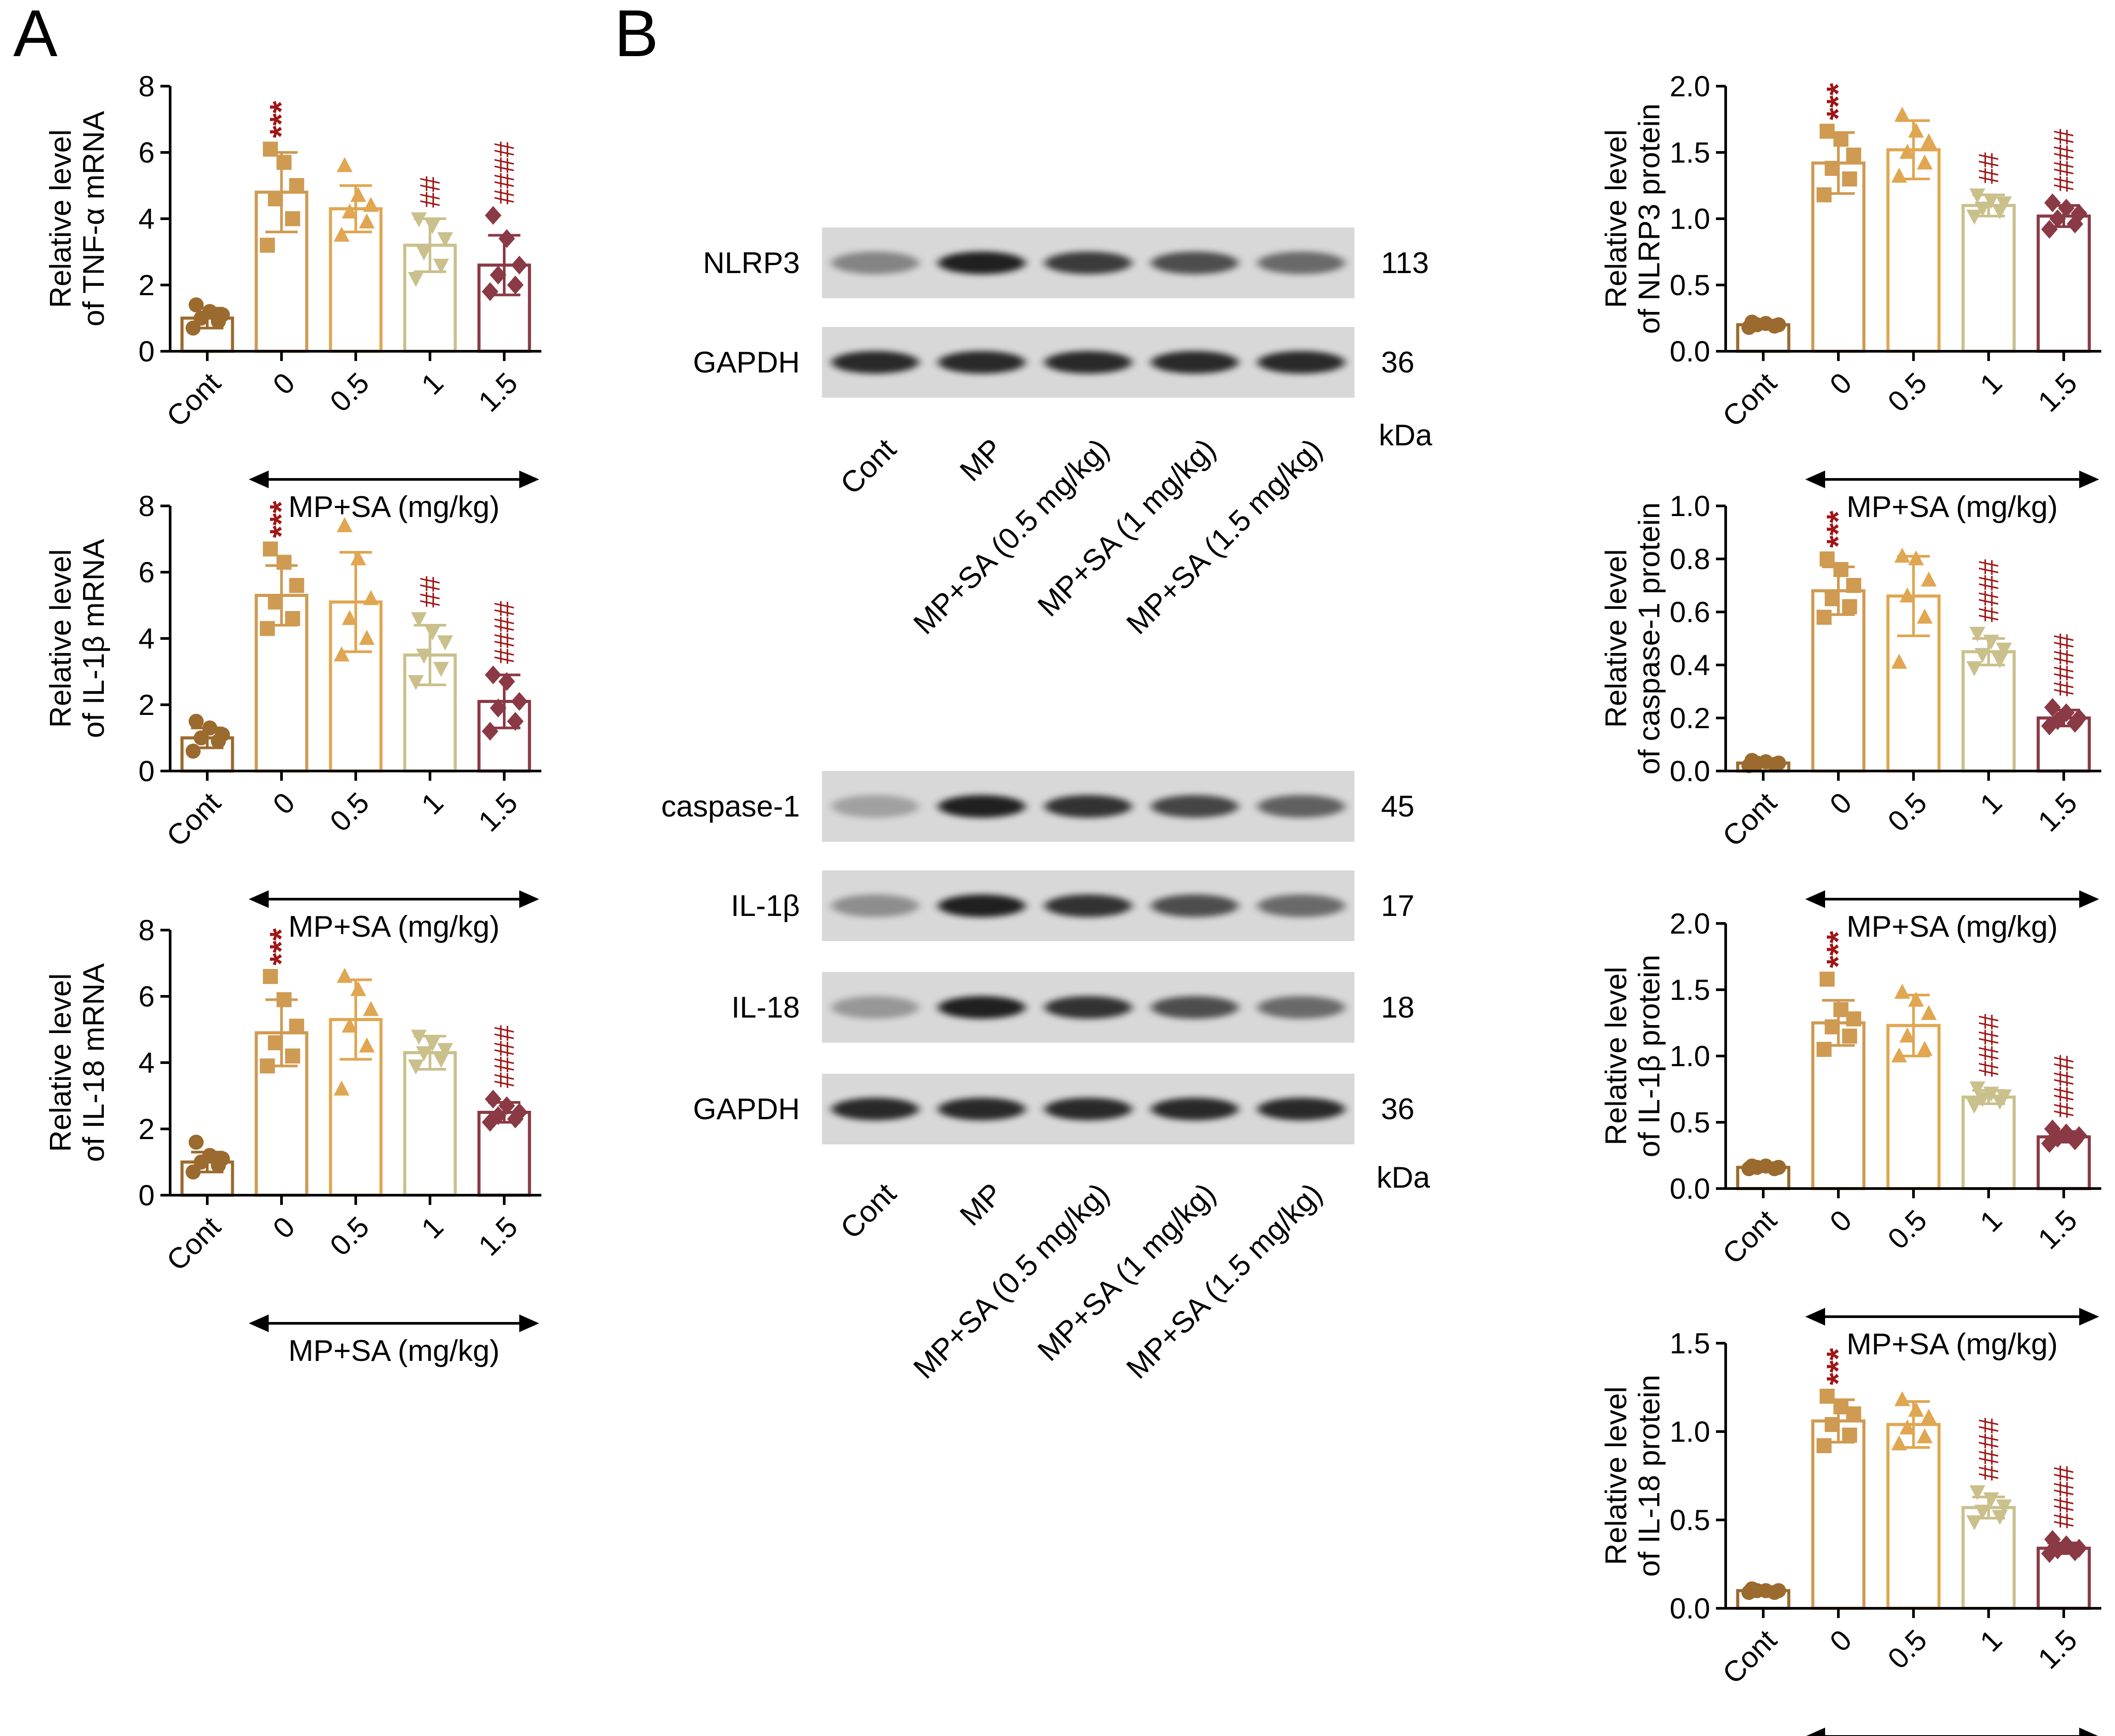 Image resolution: width=2115 pixels, height=1736 pixels. Describe the element at coordinates (1690, 1189) in the screenshot. I see `y-tick-label: 0.0` at that location.